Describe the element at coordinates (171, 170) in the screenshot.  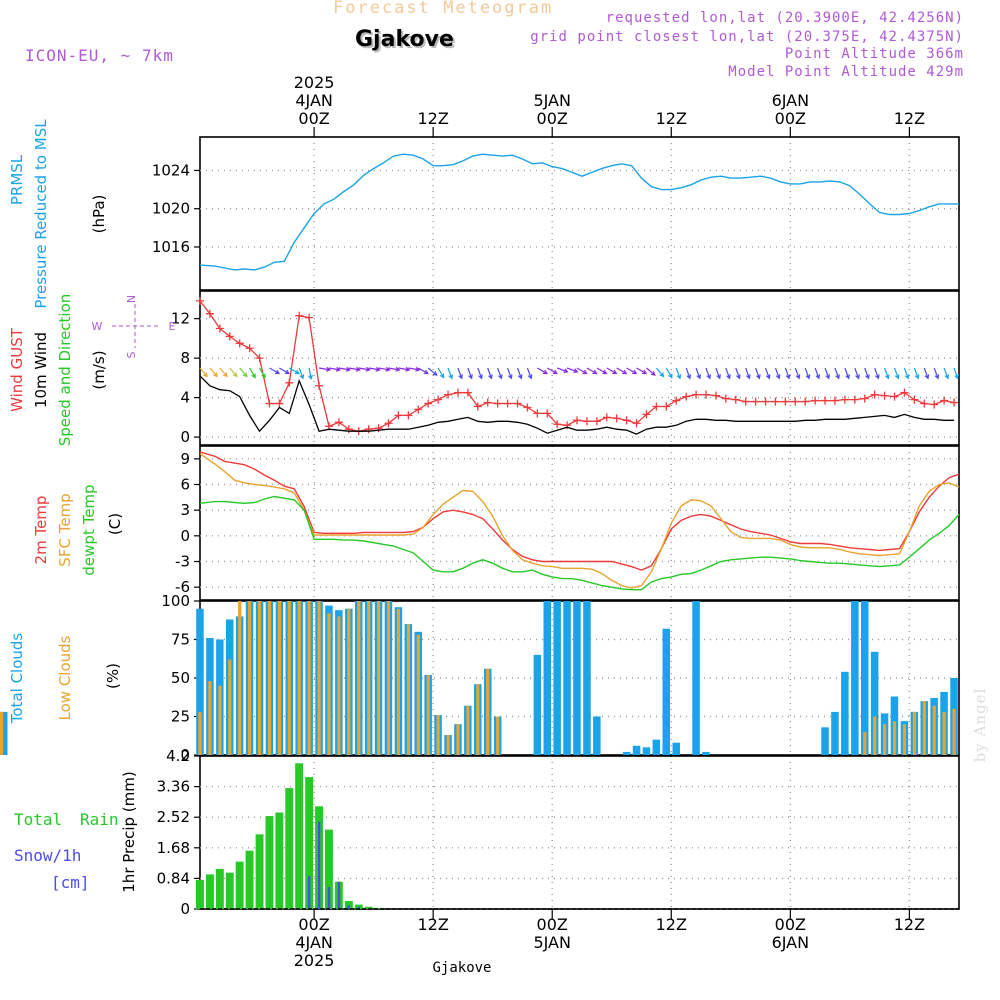
I see `pressure-ytick-label-2: 1024` at that location.